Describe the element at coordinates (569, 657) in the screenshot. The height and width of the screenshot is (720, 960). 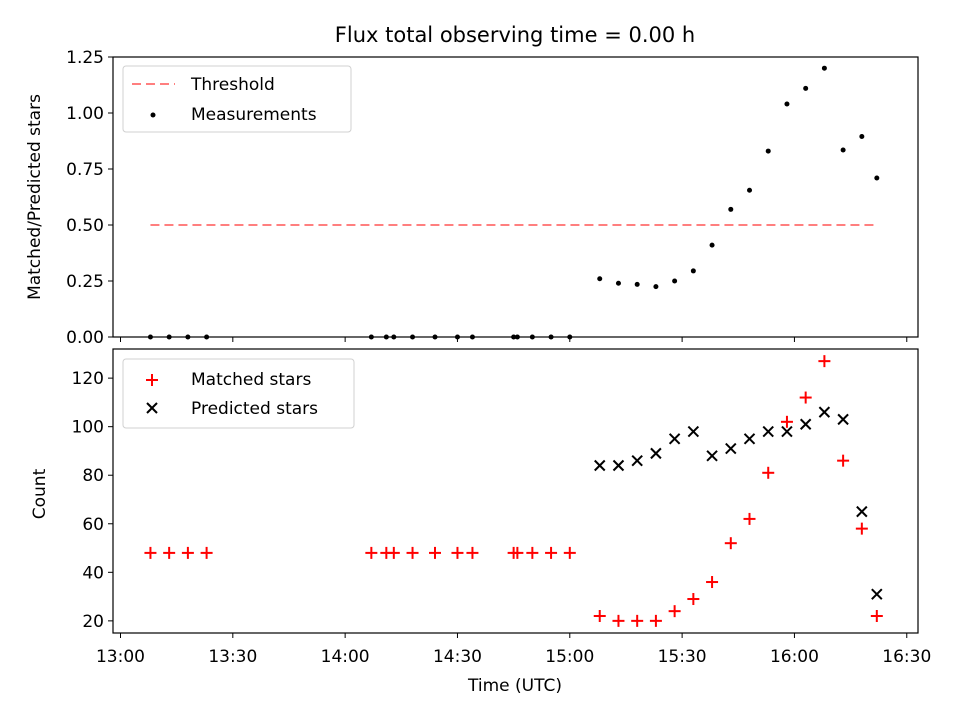
I see `x-tick-label: 15:00` at that location.